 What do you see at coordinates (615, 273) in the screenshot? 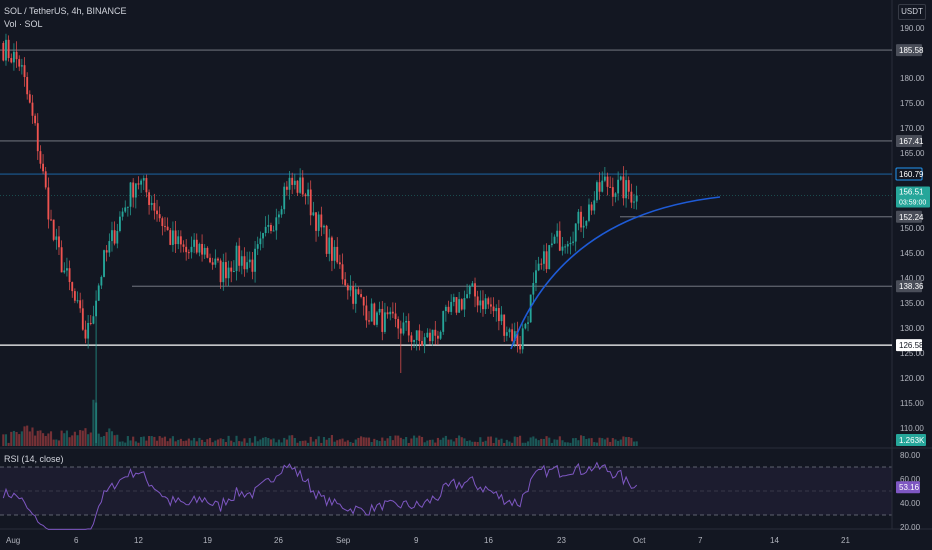
I see `rounded-trend-curve` at bounding box center [615, 273].